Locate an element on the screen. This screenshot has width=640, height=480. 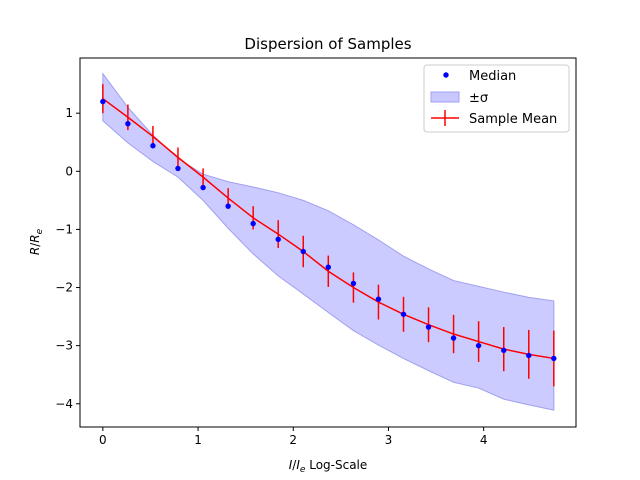
legend-band-swatch is located at coordinates (445, 97).